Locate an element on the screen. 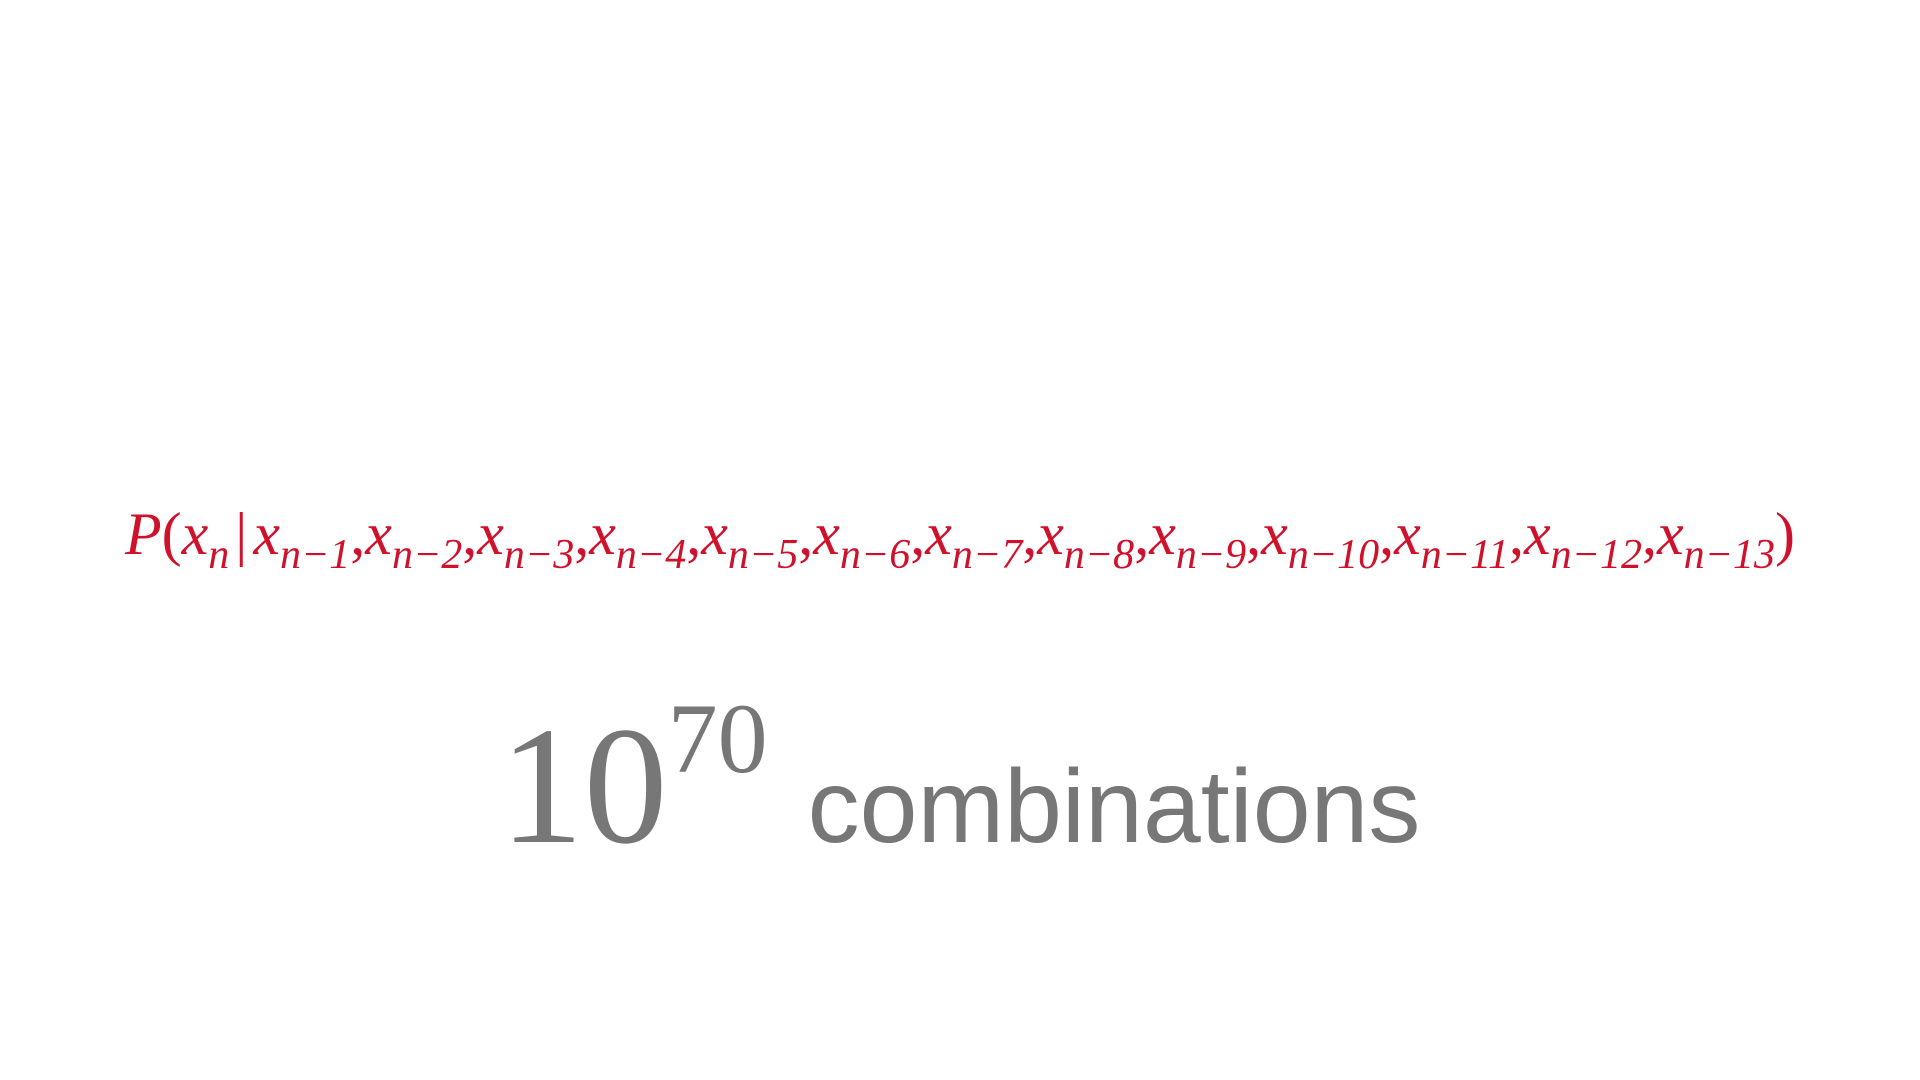 The width and height of the screenshot is (1920, 1080). condition-term: xn−11 is located at coordinates (1451, 539).